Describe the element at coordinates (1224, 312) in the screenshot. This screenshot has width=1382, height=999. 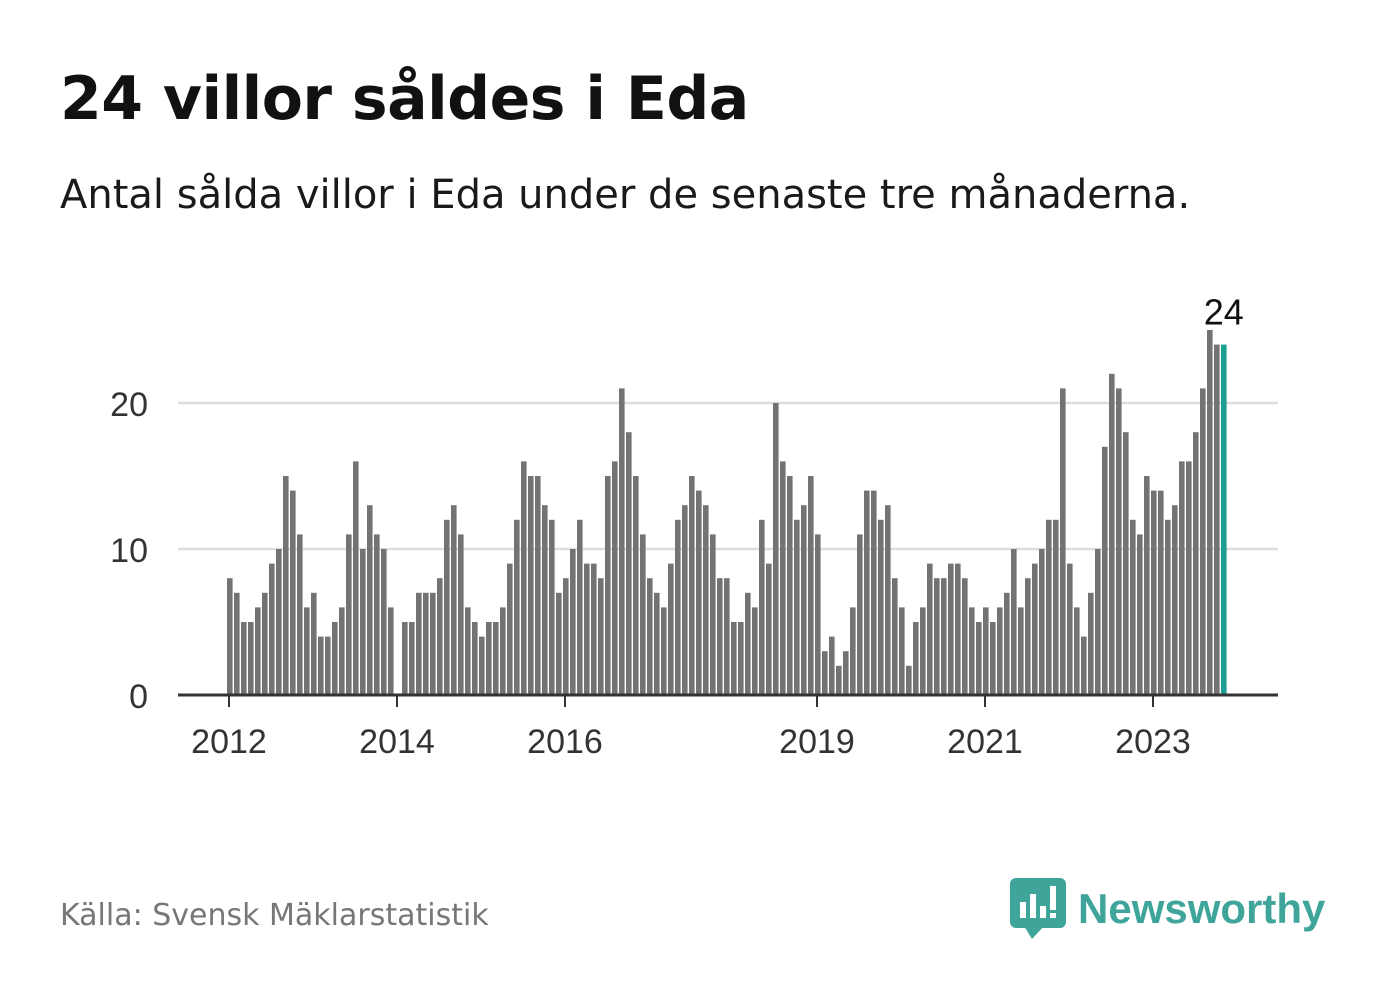
I see `data-label: 24` at that location.